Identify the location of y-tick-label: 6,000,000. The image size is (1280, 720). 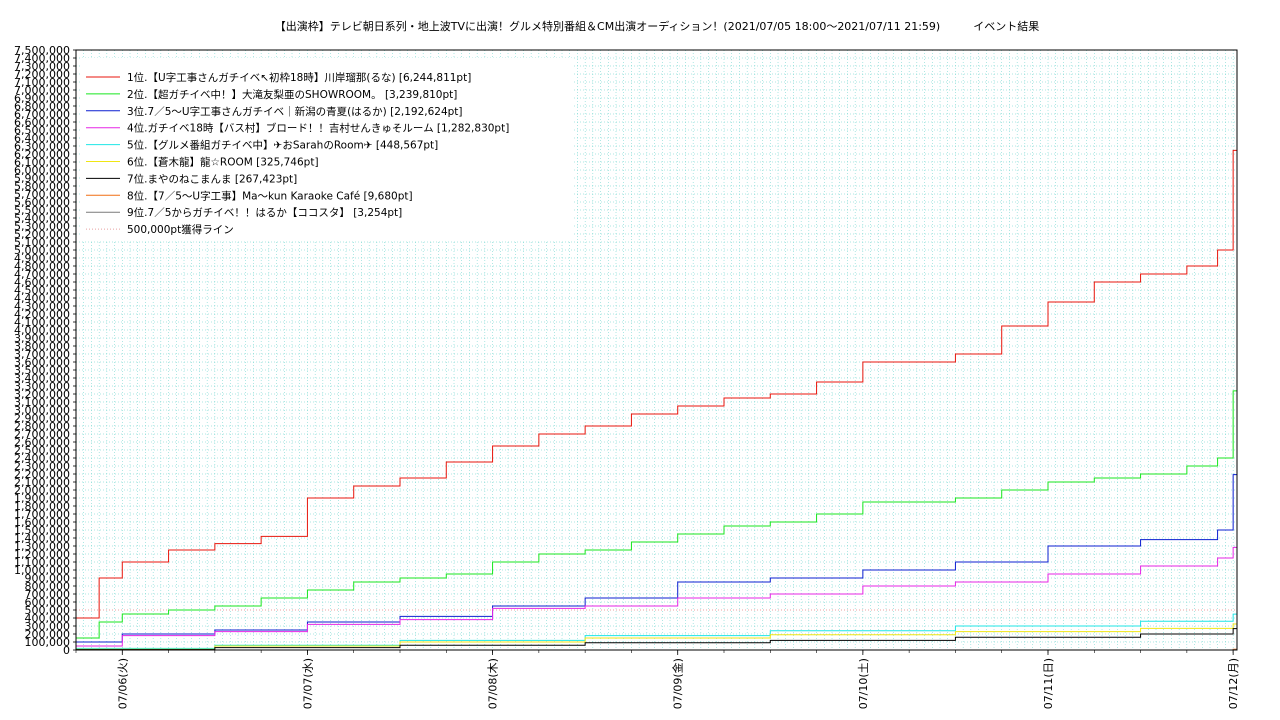
(42, 170).